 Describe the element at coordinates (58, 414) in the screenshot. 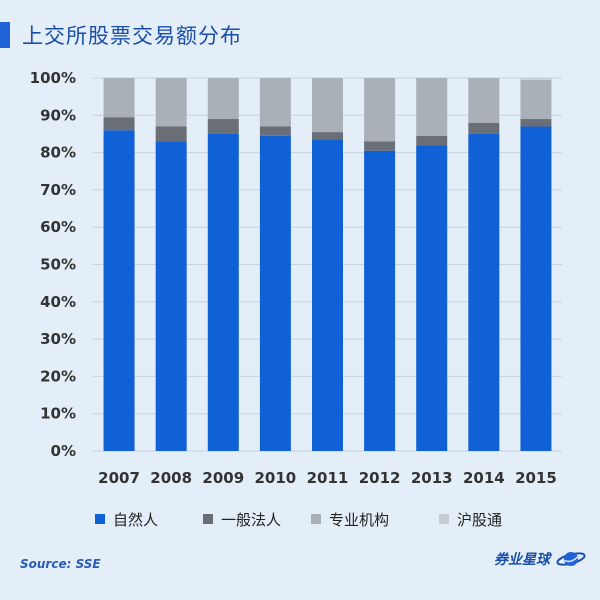

I see `y-tick-label: 10%` at that location.